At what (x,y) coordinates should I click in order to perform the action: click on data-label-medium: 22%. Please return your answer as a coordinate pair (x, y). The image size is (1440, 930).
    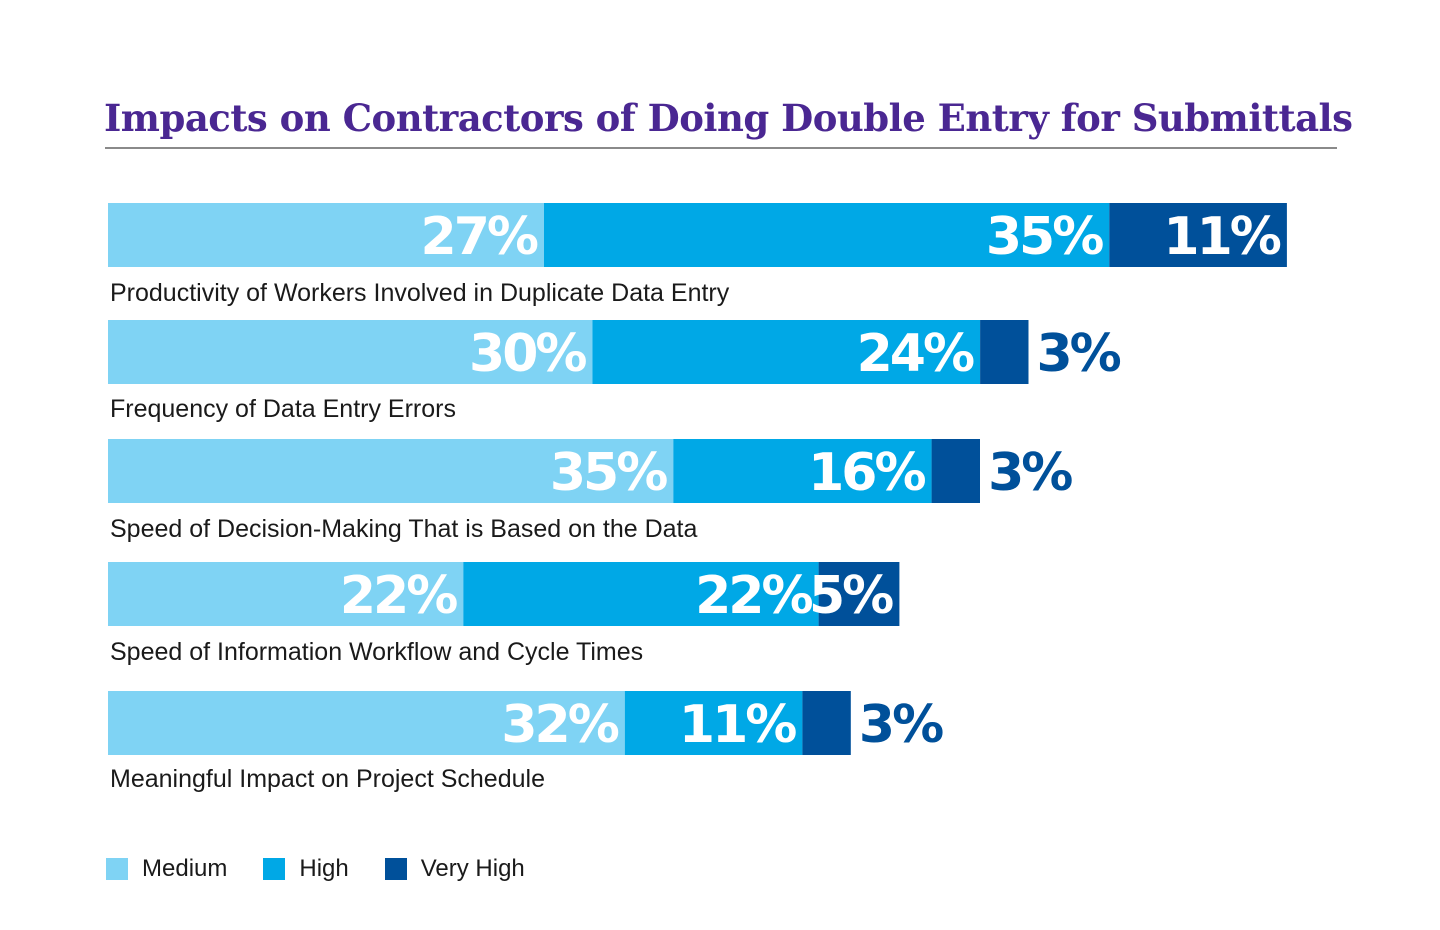
    Looking at the image, I should click on (398, 596).